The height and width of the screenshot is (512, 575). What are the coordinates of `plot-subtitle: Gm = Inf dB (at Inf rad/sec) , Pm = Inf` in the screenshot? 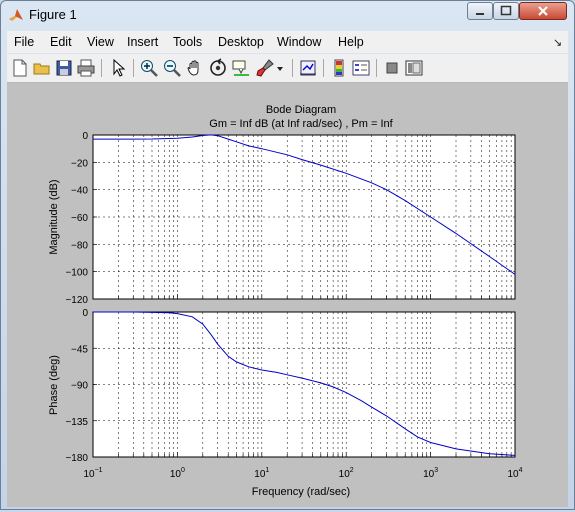 It's located at (301, 124).